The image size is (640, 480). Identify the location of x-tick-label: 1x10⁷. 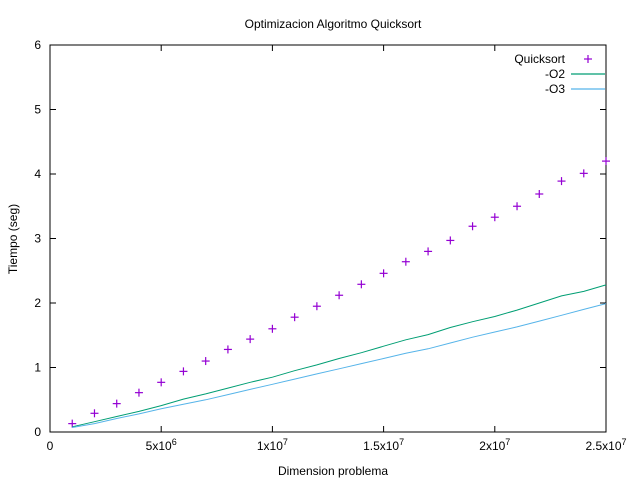
(272, 445).